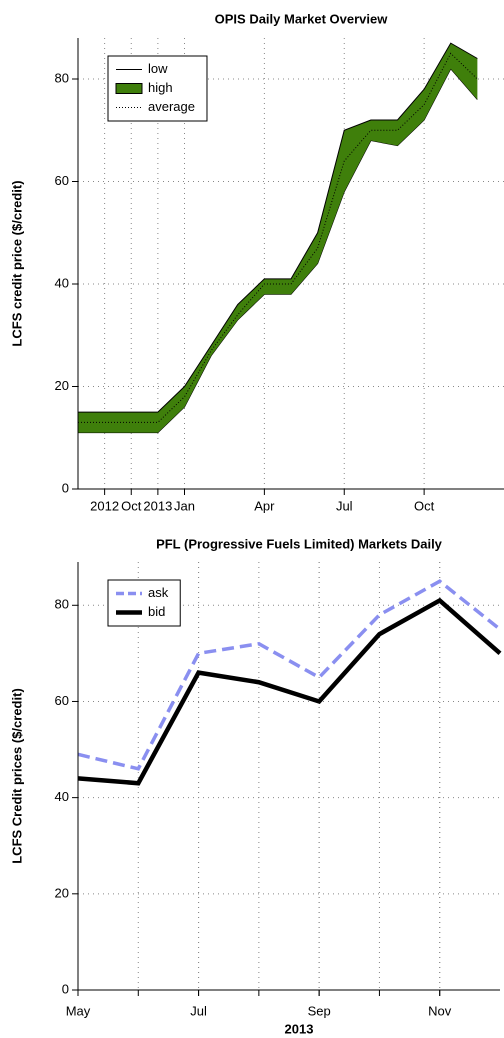  What do you see at coordinates (171, 106) in the screenshot?
I see `legend-label: average` at bounding box center [171, 106].